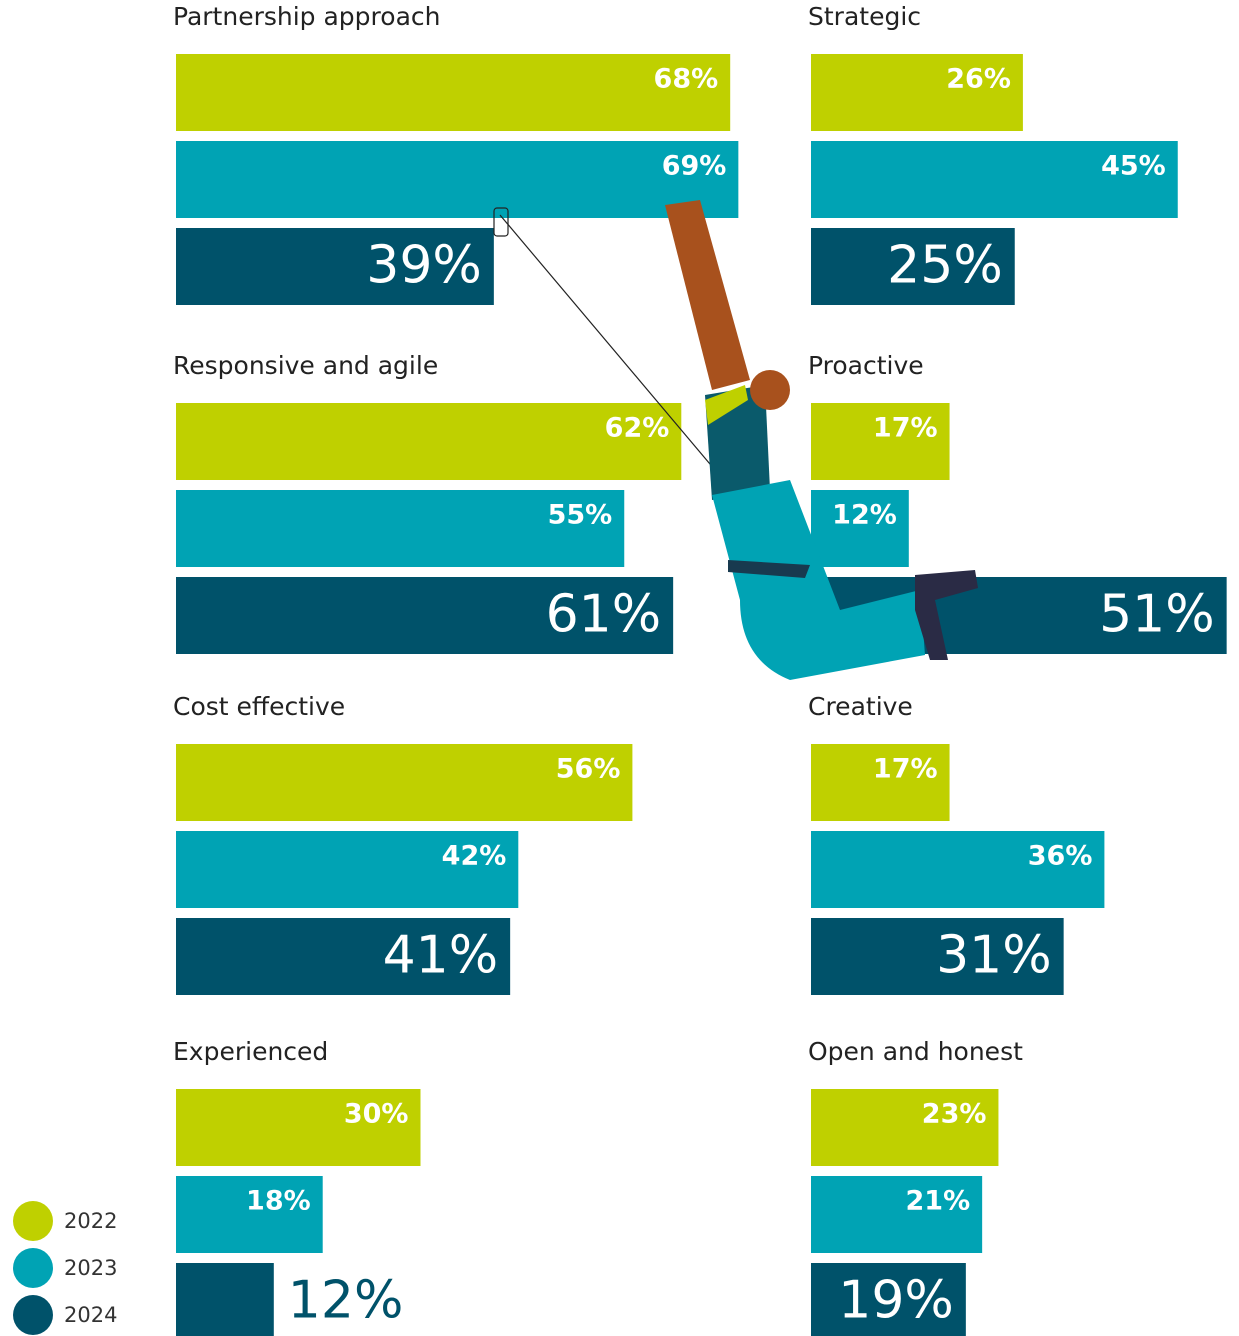 The height and width of the screenshot is (1336, 1239). What do you see at coordinates (864, 16) in the screenshot?
I see `panel-title: Strategic` at bounding box center [864, 16].